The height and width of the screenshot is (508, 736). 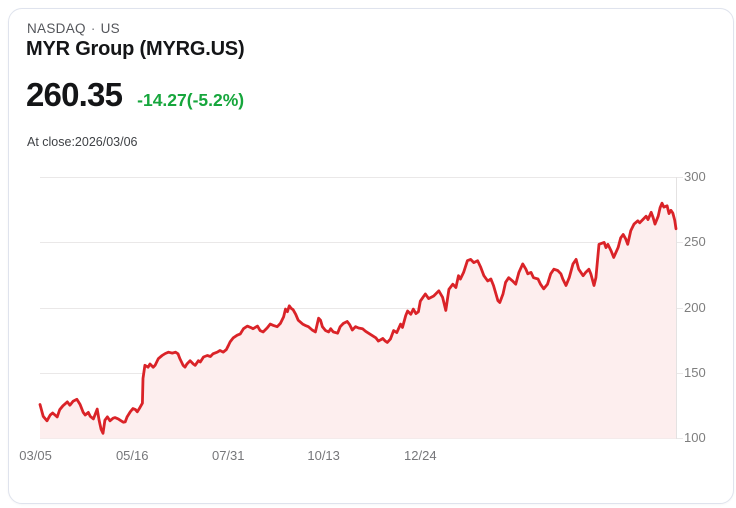 I want to click on price-value: 260.35, so click(x=74, y=94).